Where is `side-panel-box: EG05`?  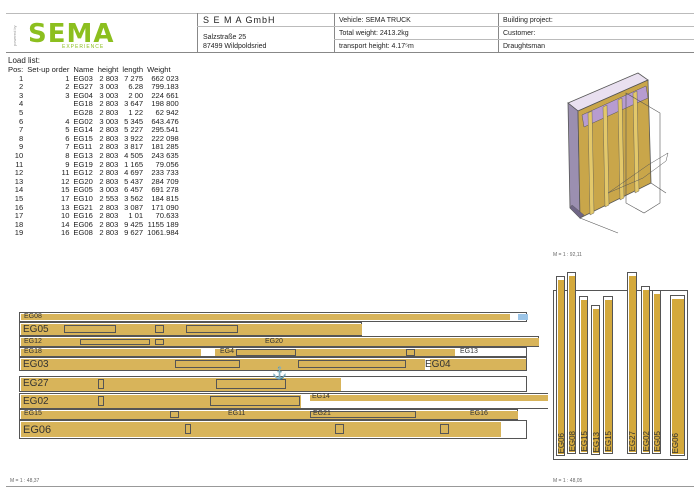 side-panel-box: EG05 is located at coordinates (657, 372).